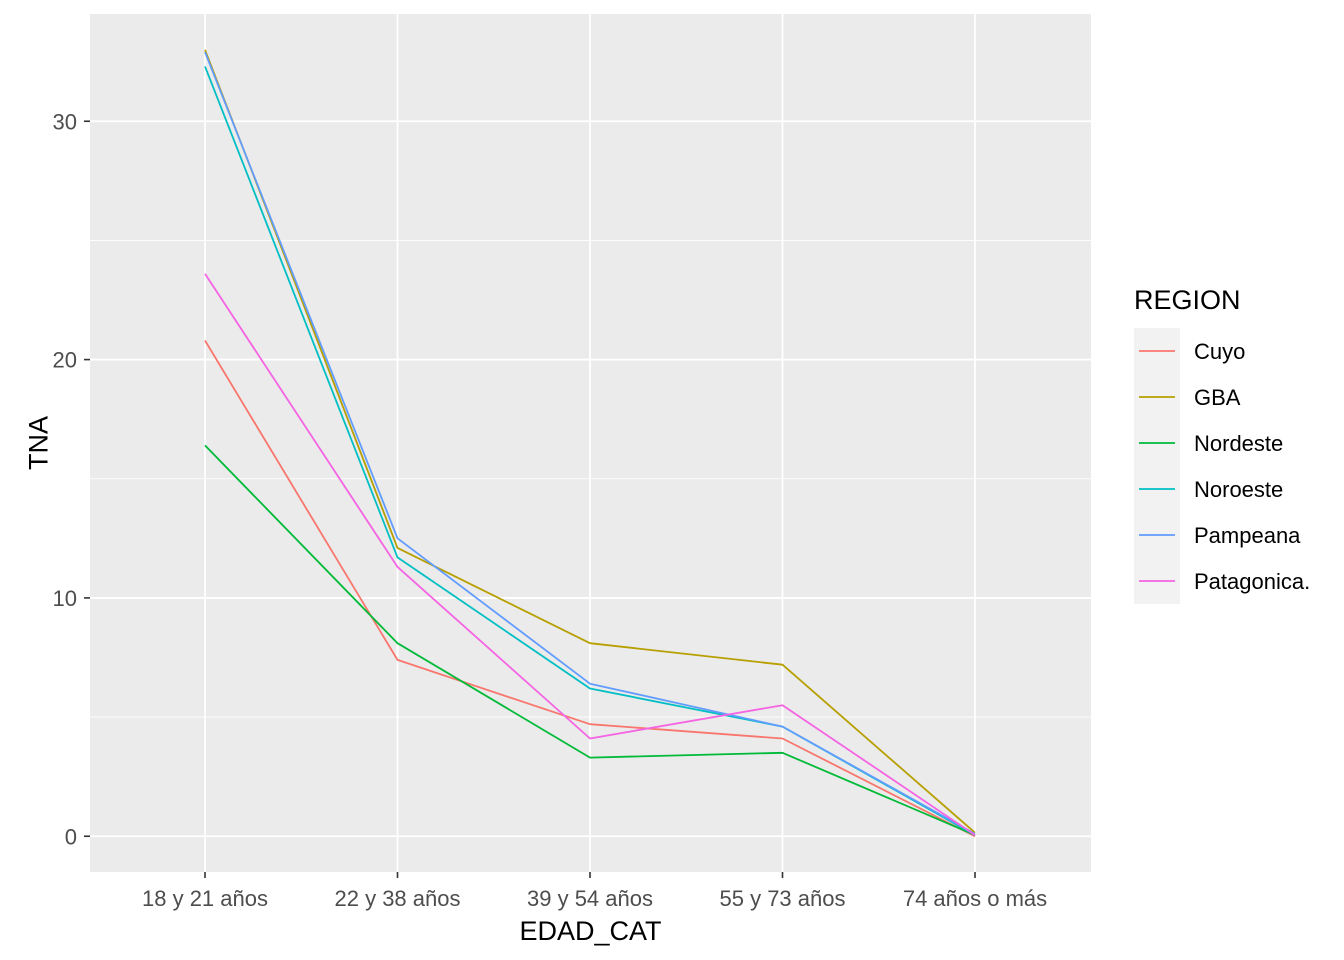  What do you see at coordinates (65, 598) in the screenshot?
I see `y-tick-label: 10` at bounding box center [65, 598].